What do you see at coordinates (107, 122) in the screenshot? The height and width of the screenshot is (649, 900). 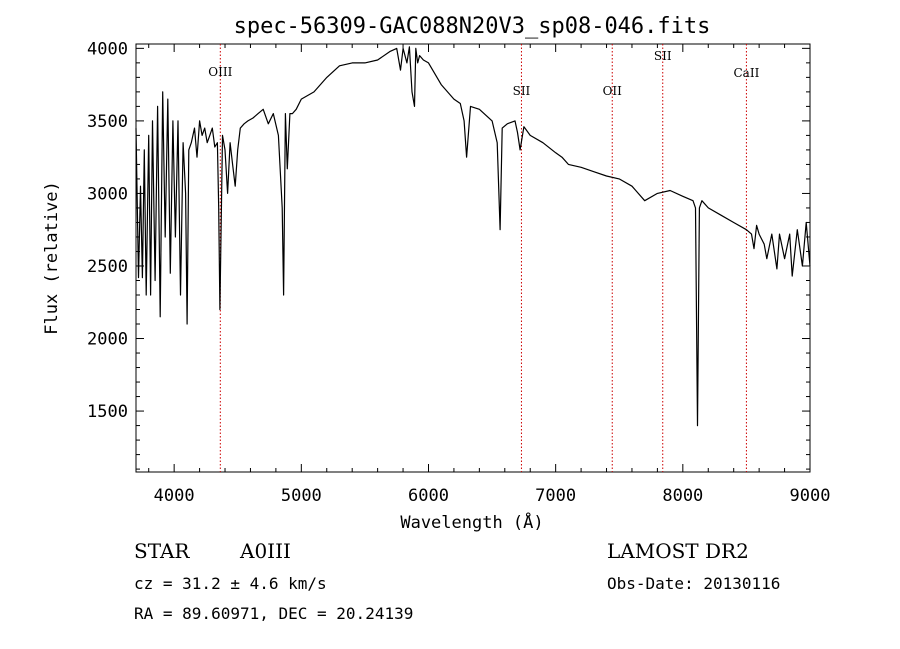 I see `y-tick-label: 3500` at bounding box center [107, 122].